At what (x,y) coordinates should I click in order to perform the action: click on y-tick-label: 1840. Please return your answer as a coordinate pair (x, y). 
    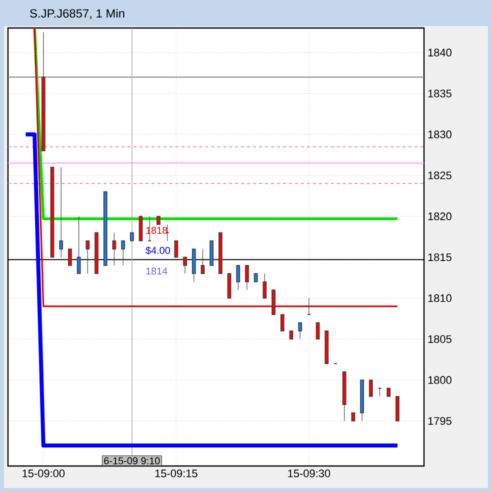
    Looking at the image, I should click on (440, 52).